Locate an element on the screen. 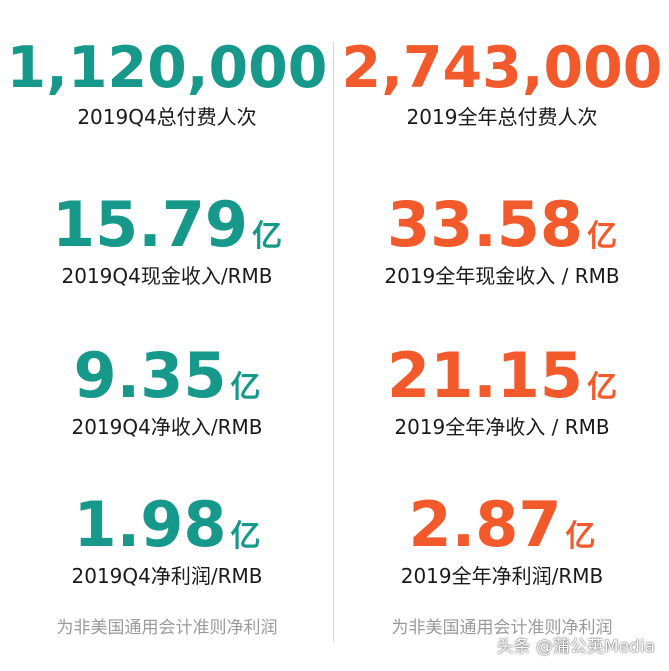  fy-net-profit-label: 2019全年净利润/RMB is located at coordinates (502, 576).